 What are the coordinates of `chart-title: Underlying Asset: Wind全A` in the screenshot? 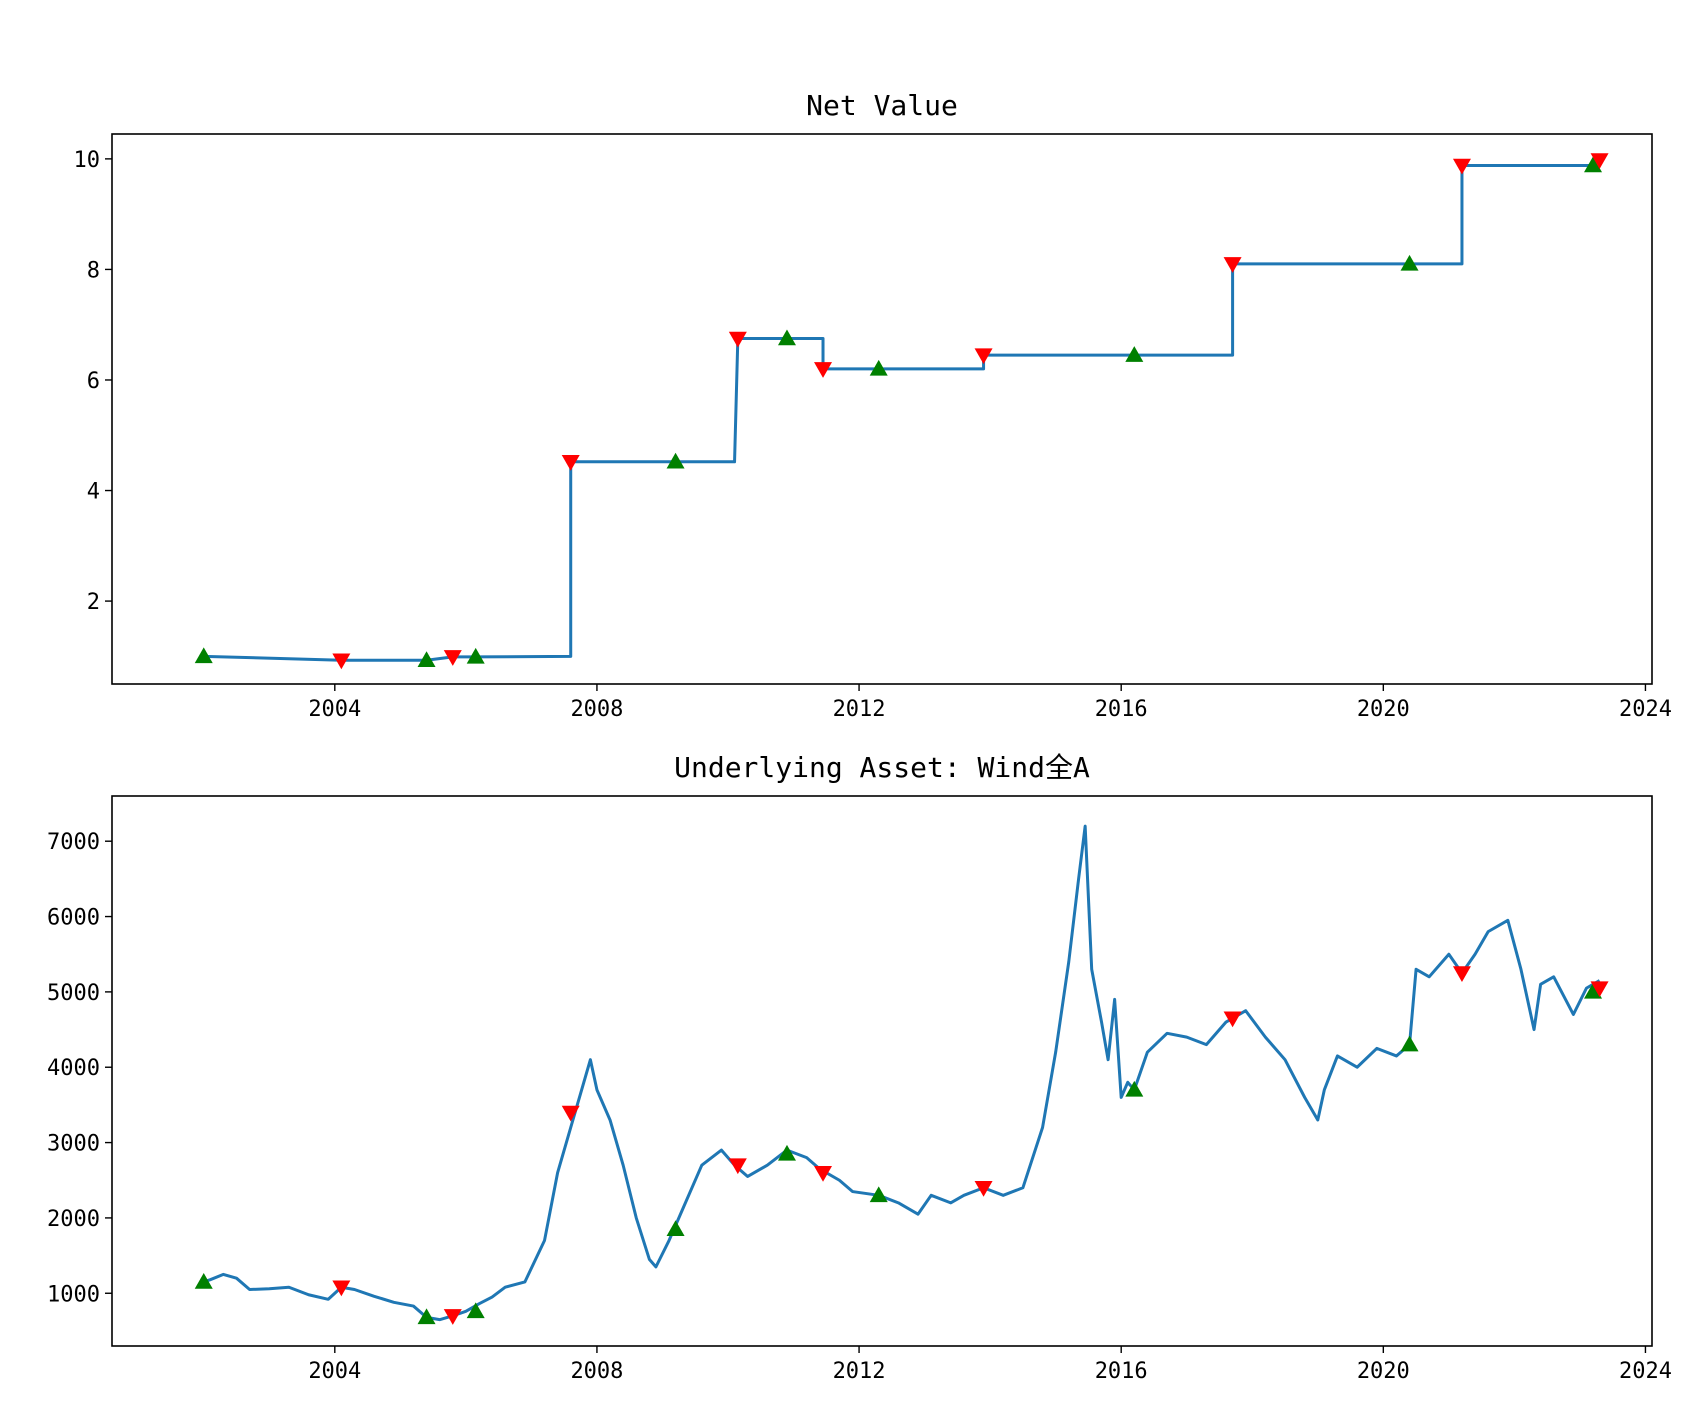 It's located at (882, 767).